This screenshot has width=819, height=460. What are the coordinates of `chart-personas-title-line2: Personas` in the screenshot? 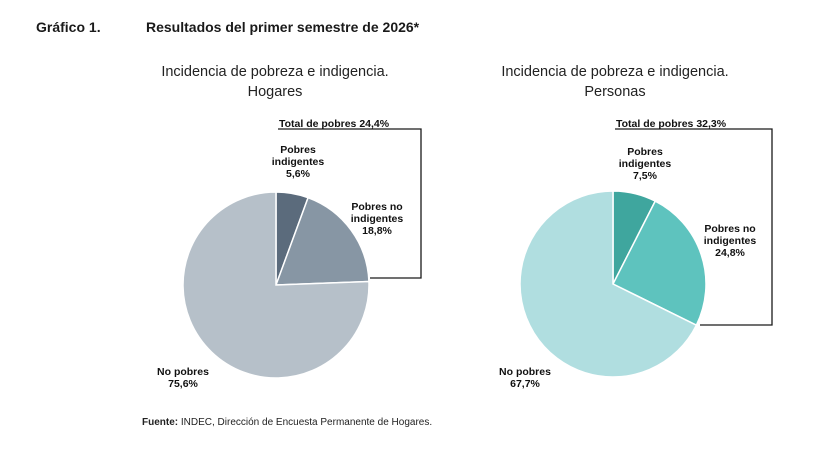 It's located at (615, 92).